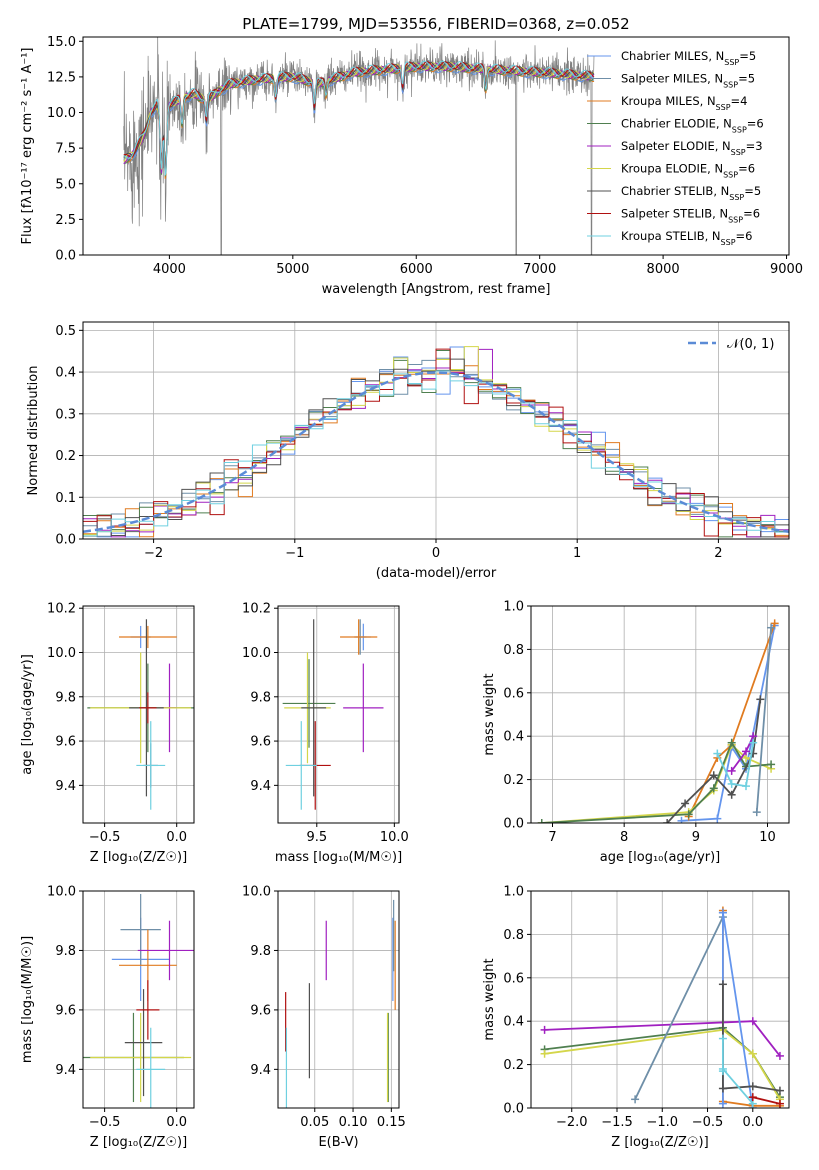 The image size is (819, 1170). Describe the element at coordinates (260, 742) in the screenshot. I see `age-vs-mass-ytick-label: 9.6` at that location.